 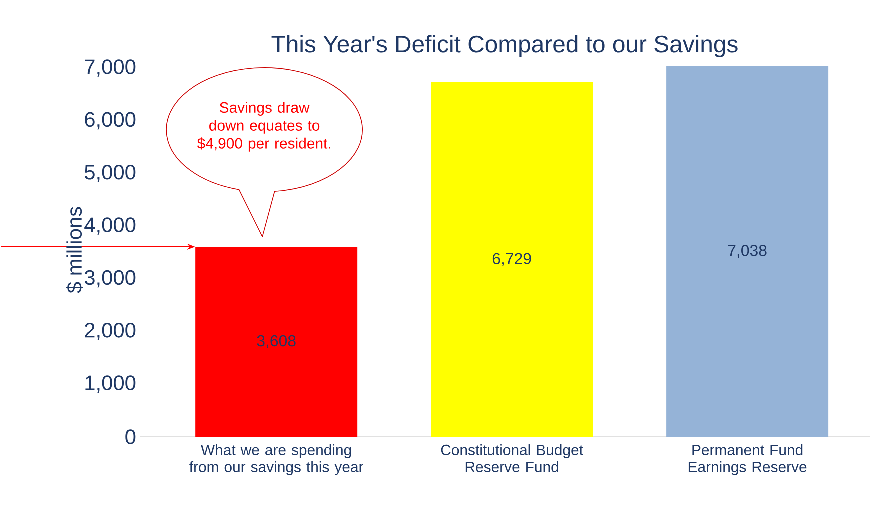 What do you see at coordinates (110, 121) in the screenshot?
I see `y-tick-label: 6,000` at bounding box center [110, 121].